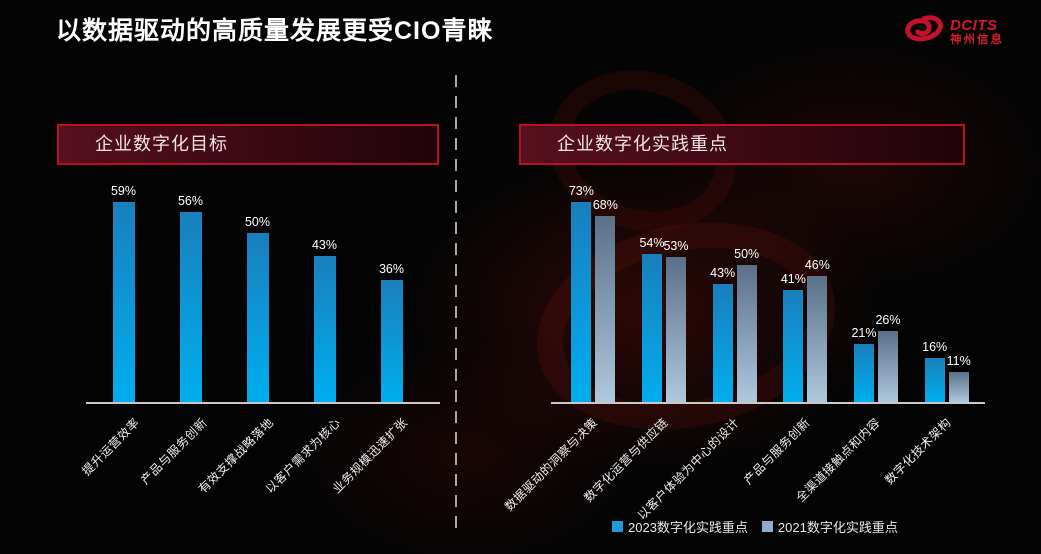 This screenshot has width=1041, height=554. Describe the element at coordinates (755, 526) in the screenshot. I see `chart-legend: 2023数字化实践重点 2021数字化实践重点` at that location.